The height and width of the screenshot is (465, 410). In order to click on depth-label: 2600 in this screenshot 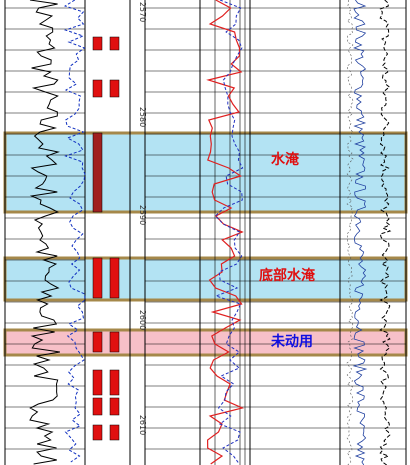, I will do `click(142, 320)`.